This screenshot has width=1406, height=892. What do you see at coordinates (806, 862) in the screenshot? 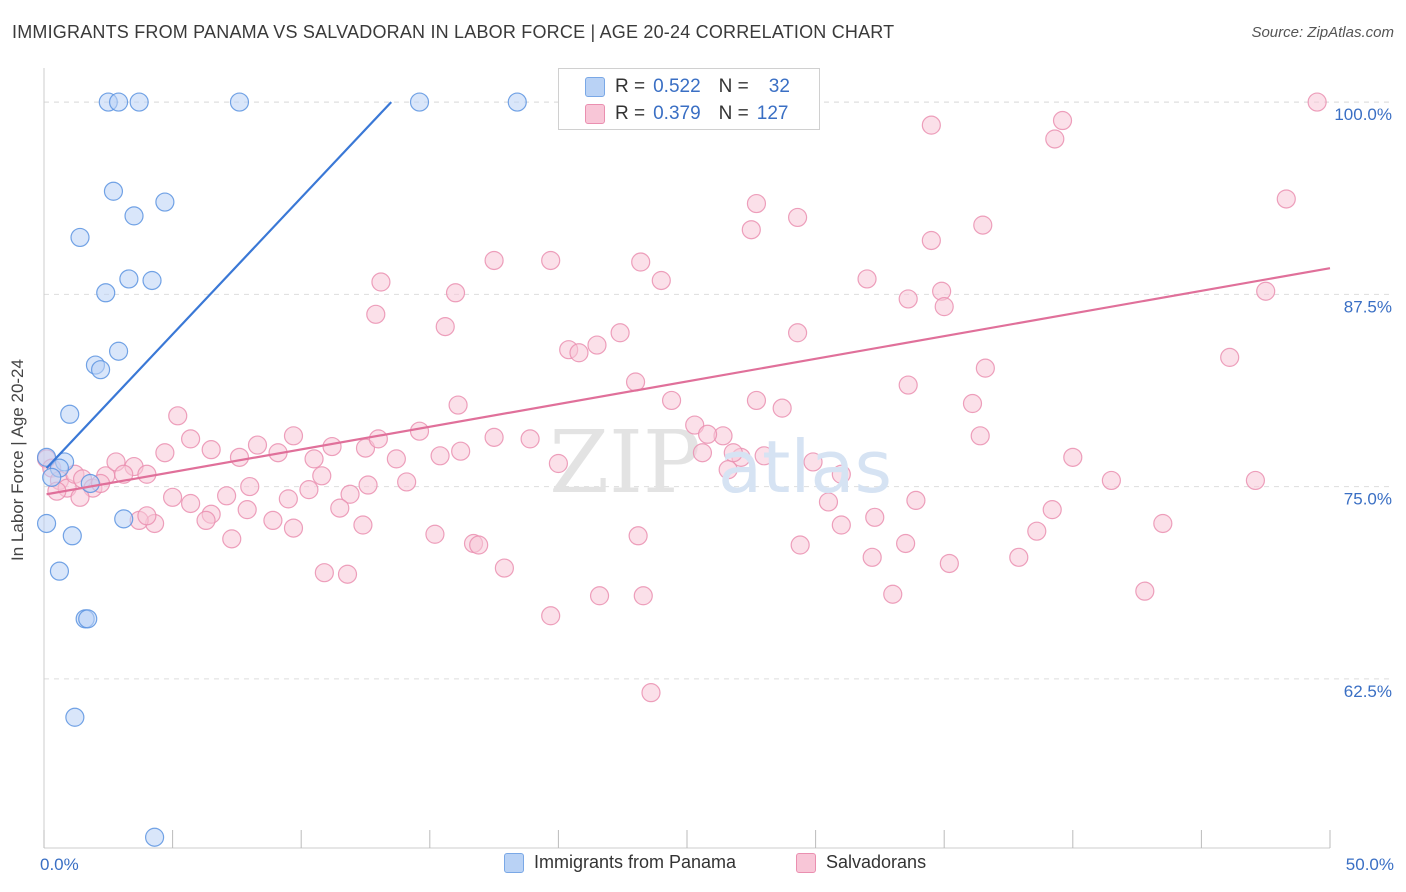
I see `legend-swatch-salvadoran` at bounding box center [806, 862].